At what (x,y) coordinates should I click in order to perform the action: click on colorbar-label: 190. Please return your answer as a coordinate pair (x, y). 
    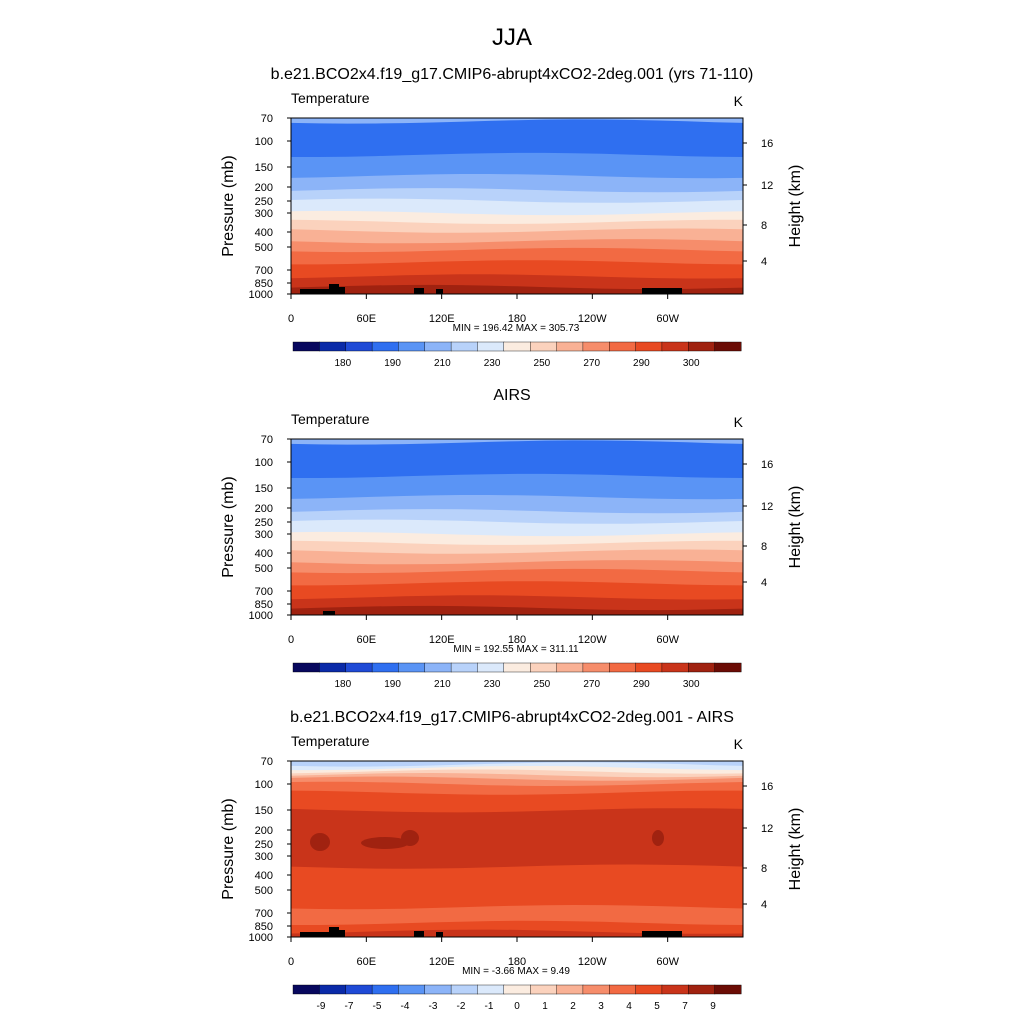
    Looking at the image, I should click on (392, 363).